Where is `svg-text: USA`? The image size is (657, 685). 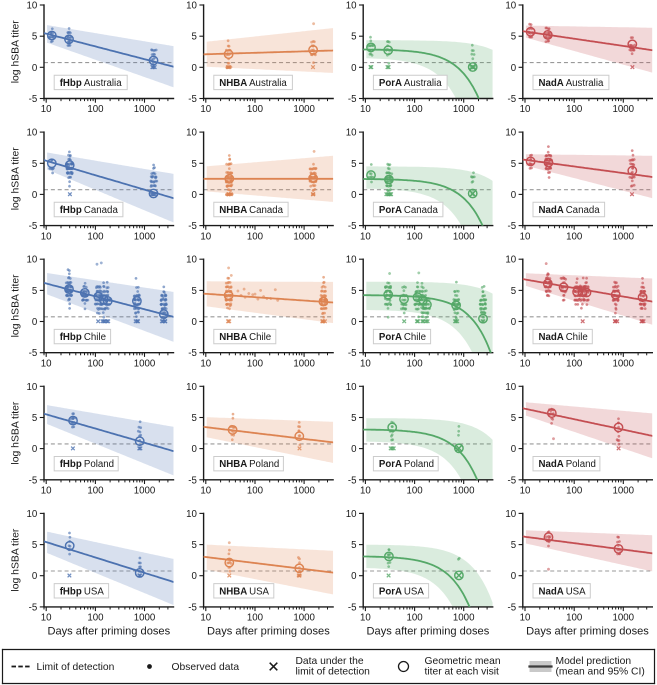
svg-text: USA is located at coordinates (94, 591).